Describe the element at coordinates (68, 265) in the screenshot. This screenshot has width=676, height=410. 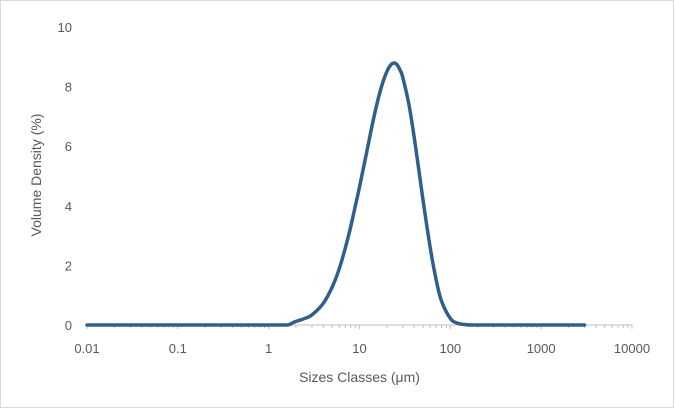
I see `y-tick-label: 2` at that location.